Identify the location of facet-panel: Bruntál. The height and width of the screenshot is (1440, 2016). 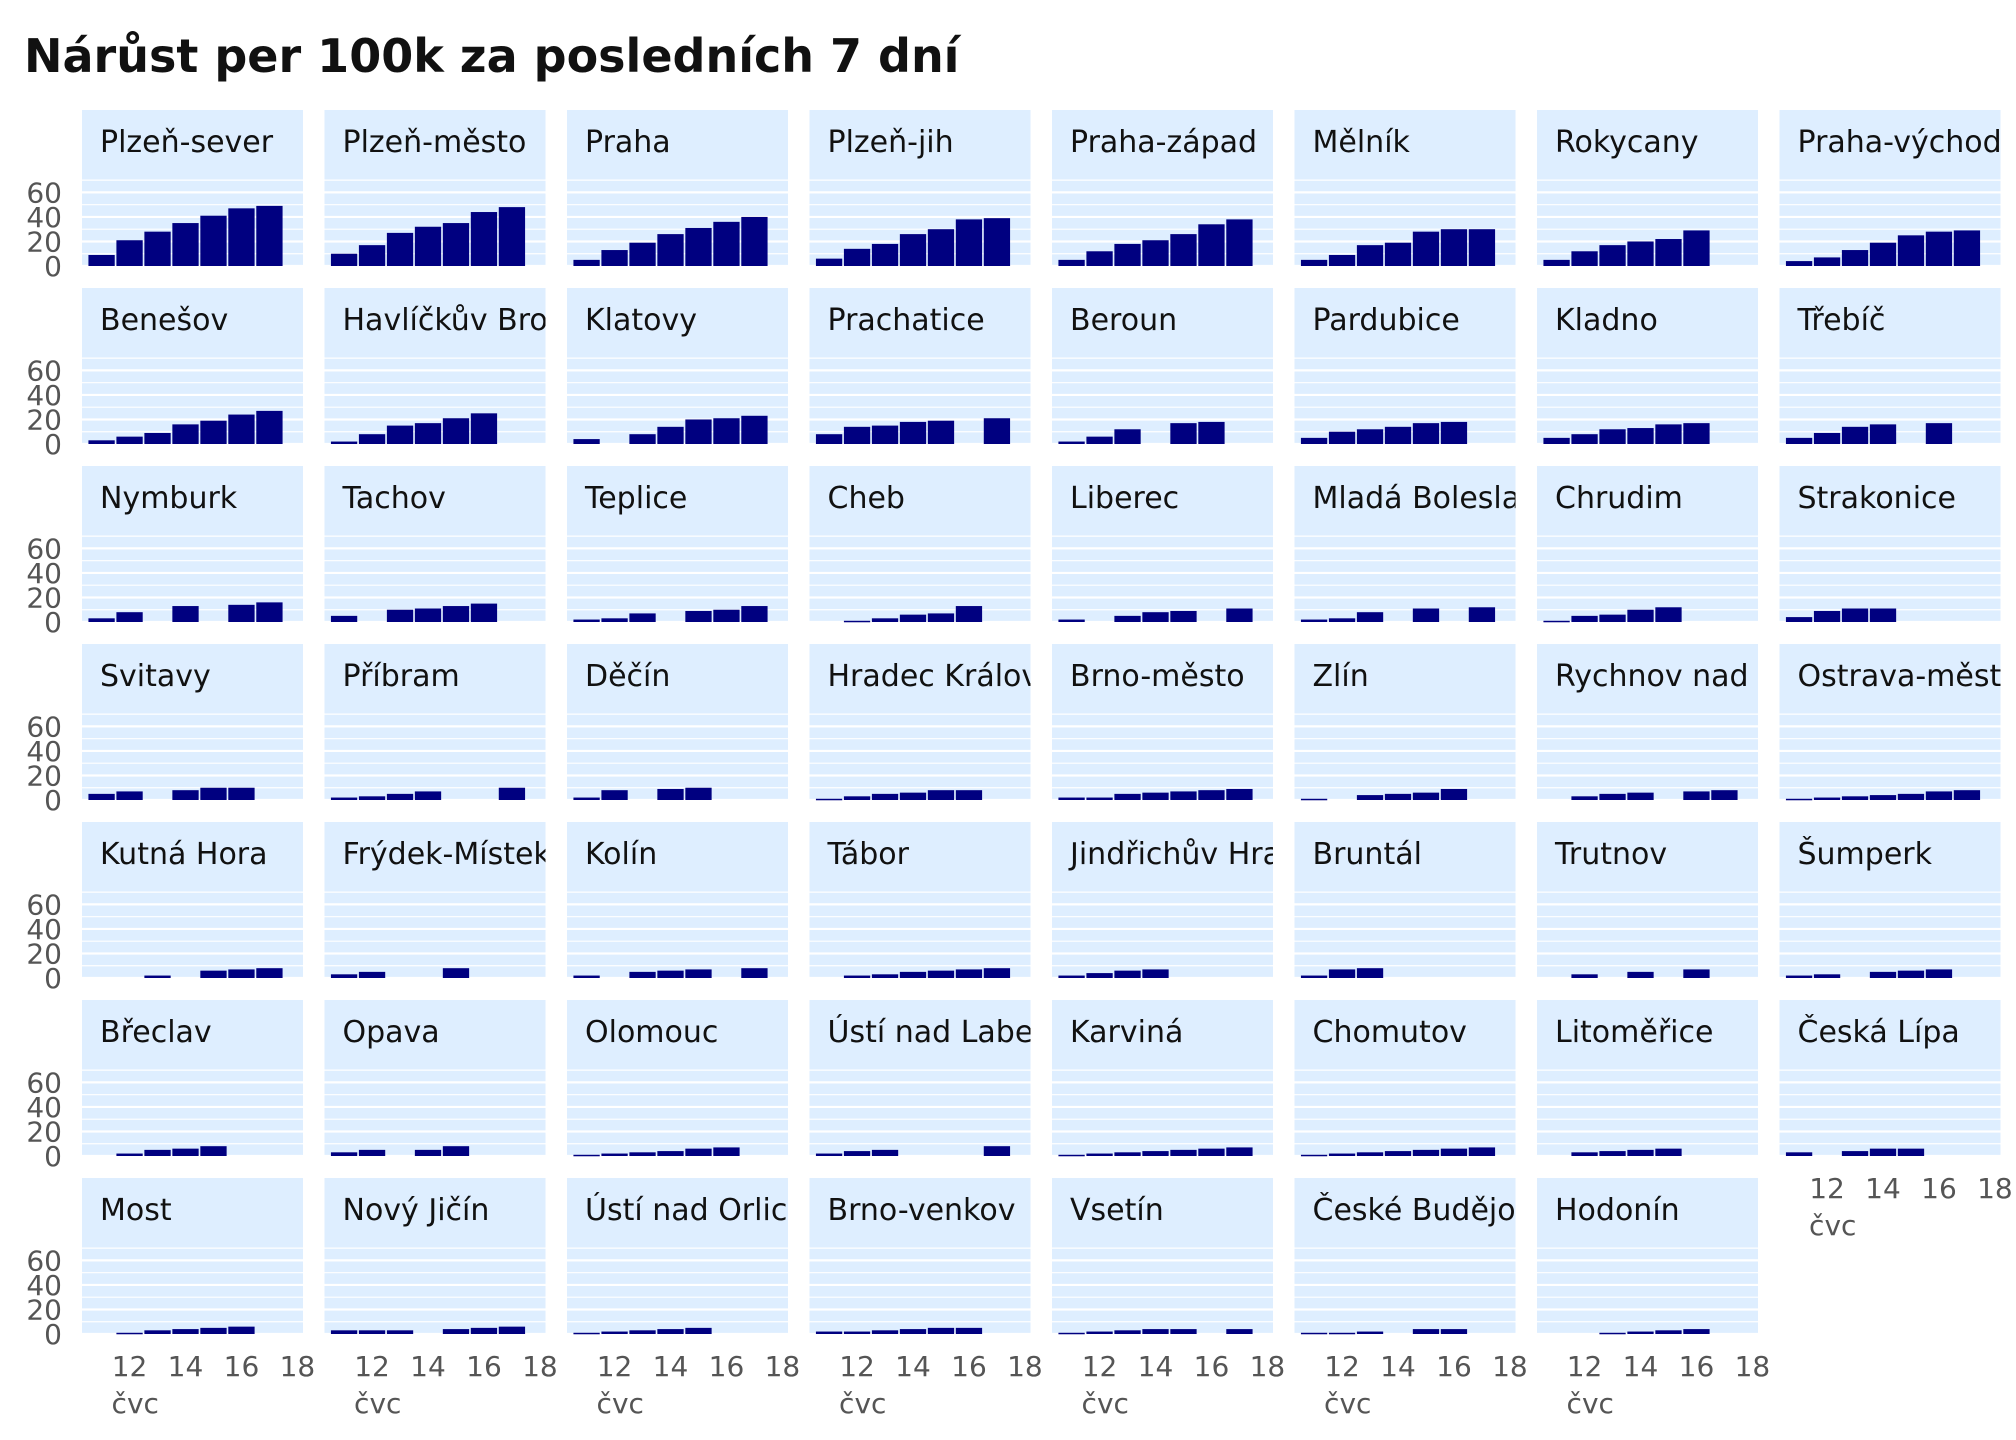
(1405, 901).